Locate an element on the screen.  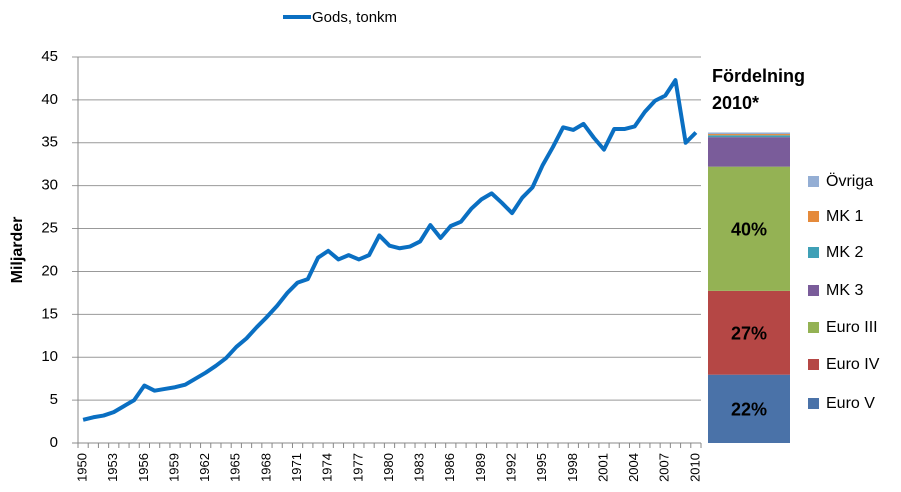
legend-label: Euro III is located at coordinates (852, 327).